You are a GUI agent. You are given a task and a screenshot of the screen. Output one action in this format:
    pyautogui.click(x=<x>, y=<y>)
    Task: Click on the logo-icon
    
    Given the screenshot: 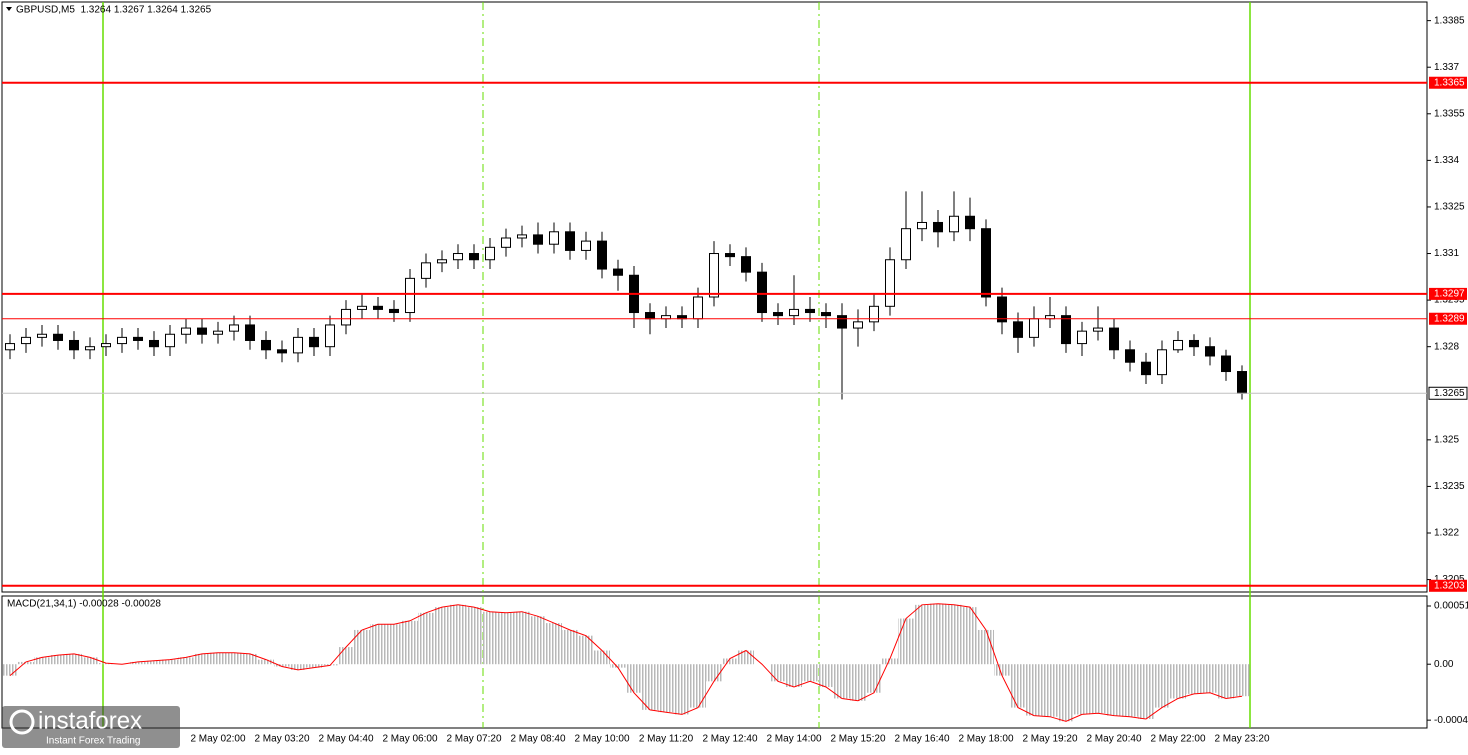 What is the action you would take?
    pyautogui.click(x=22, y=722)
    